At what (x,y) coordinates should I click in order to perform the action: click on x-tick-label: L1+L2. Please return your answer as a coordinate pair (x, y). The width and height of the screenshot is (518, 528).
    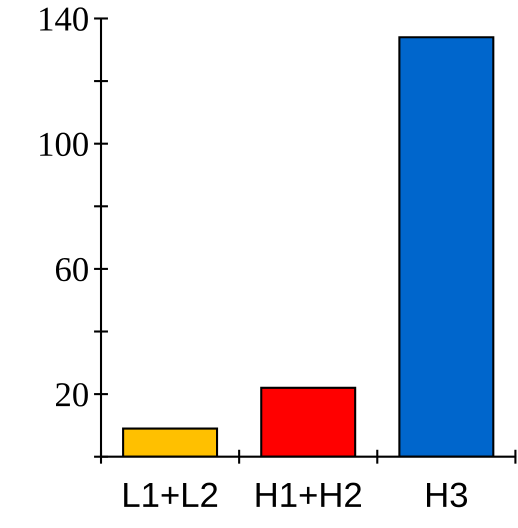
    Looking at the image, I should click on (171, 494).